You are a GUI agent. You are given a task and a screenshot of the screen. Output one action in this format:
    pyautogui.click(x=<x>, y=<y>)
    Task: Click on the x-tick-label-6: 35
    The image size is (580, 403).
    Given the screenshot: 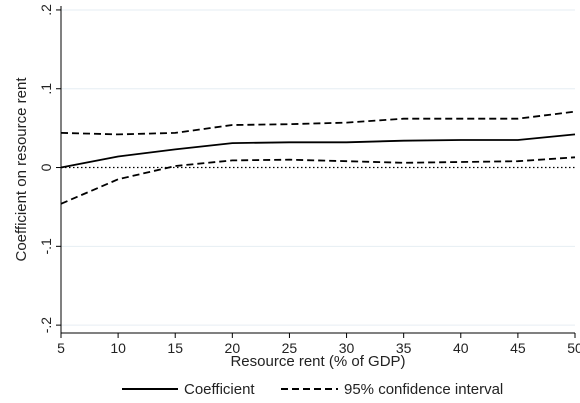 What is the action you would take?
    pyautogui.click(x=404, y=348)
    